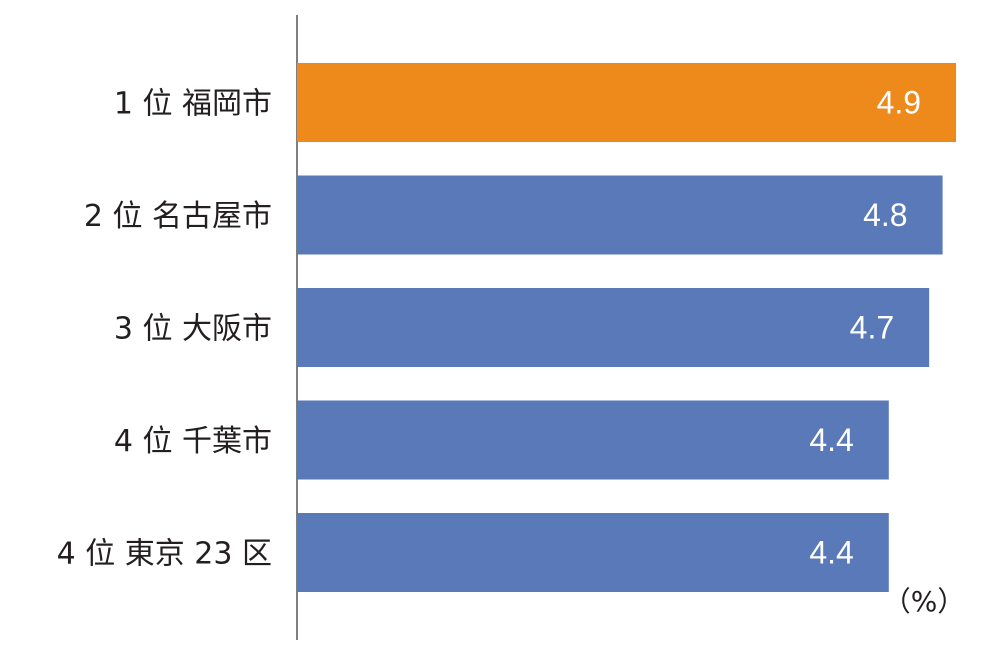  I want to click on bar-value-label-4: 4.4, so click(831, 440).